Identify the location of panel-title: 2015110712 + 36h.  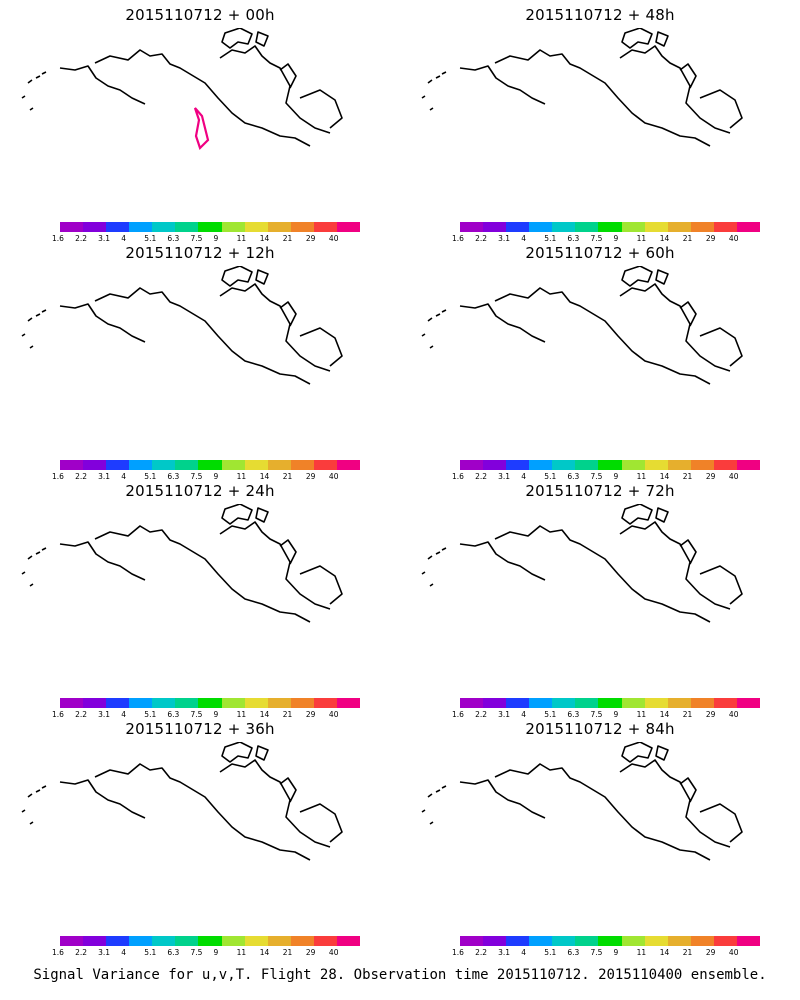
(200, 729).